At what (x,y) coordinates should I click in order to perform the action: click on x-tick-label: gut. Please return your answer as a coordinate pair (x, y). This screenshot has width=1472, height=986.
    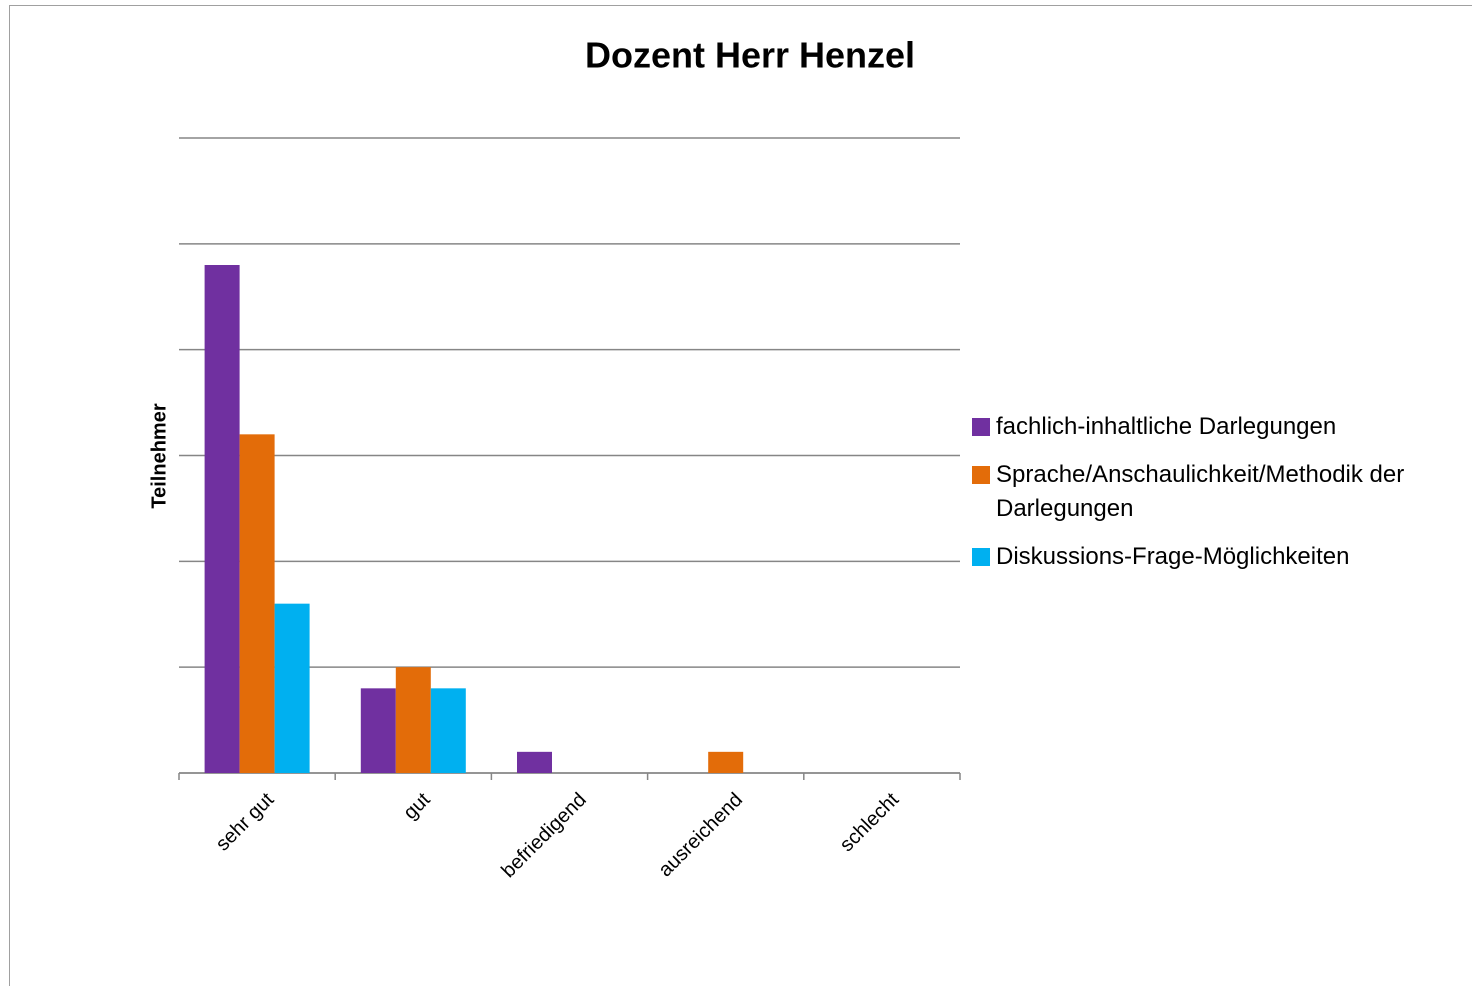
    Looking at the image, I should click on (417, 806).